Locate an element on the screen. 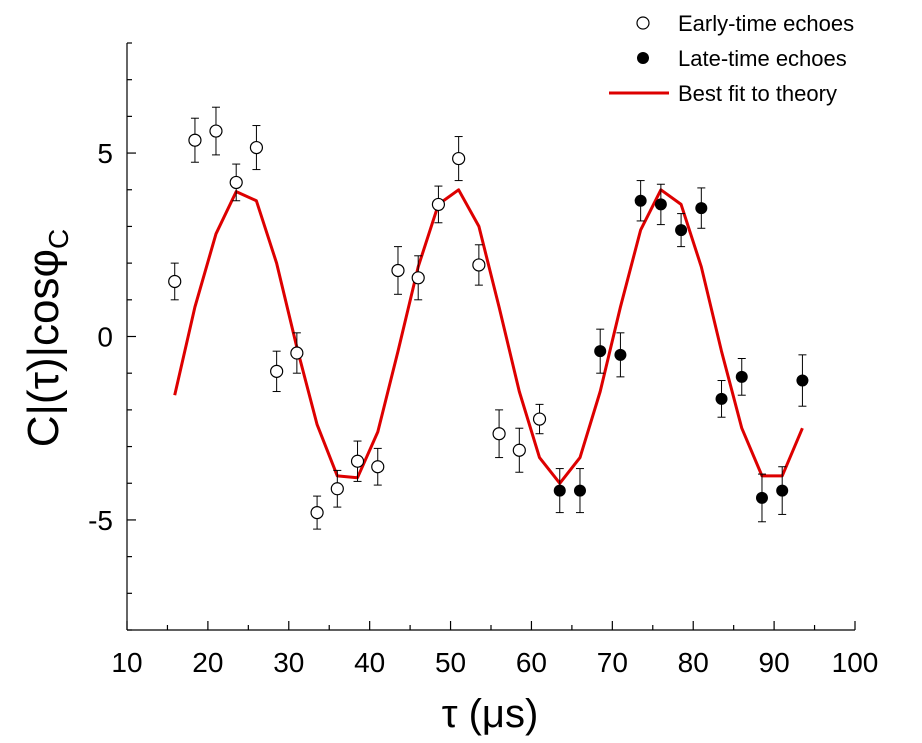 This screenshot has width=922, height=743. legend-open-circle-marker is located at coordinates (643, 23).